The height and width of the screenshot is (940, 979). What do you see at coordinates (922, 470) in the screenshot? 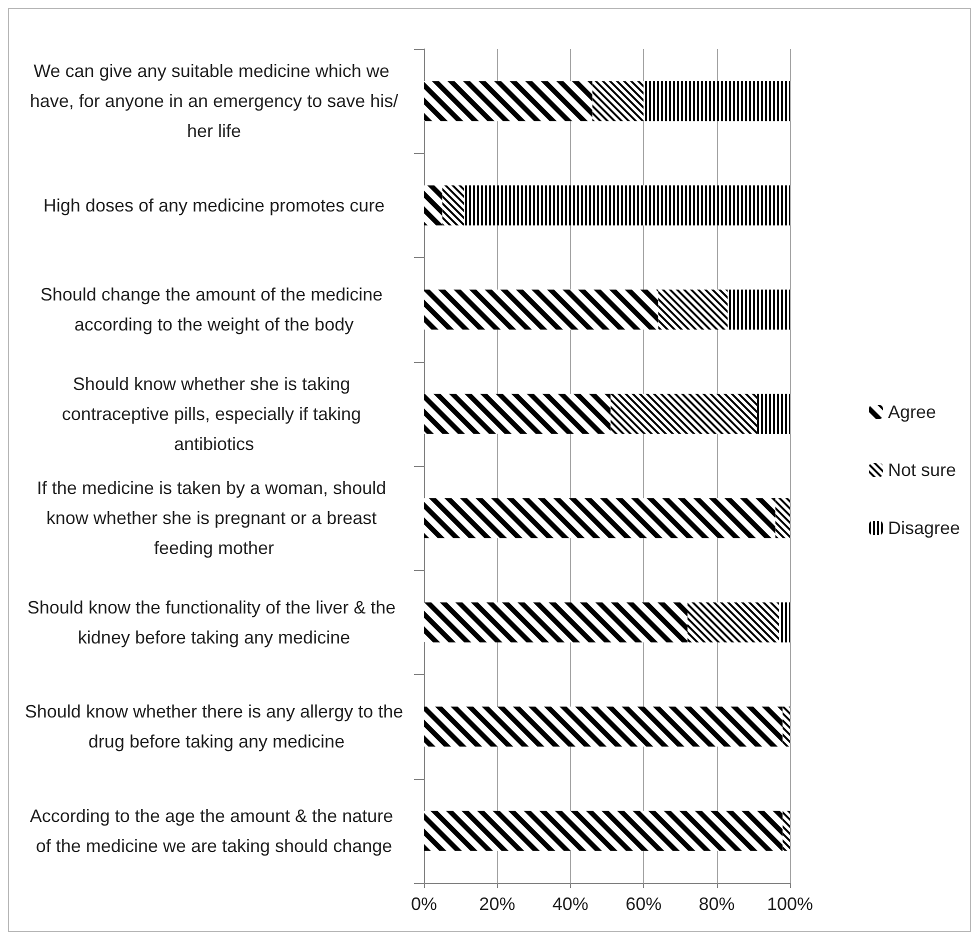
I see `legend-label: Not sure` at bounding box center [922, 470].